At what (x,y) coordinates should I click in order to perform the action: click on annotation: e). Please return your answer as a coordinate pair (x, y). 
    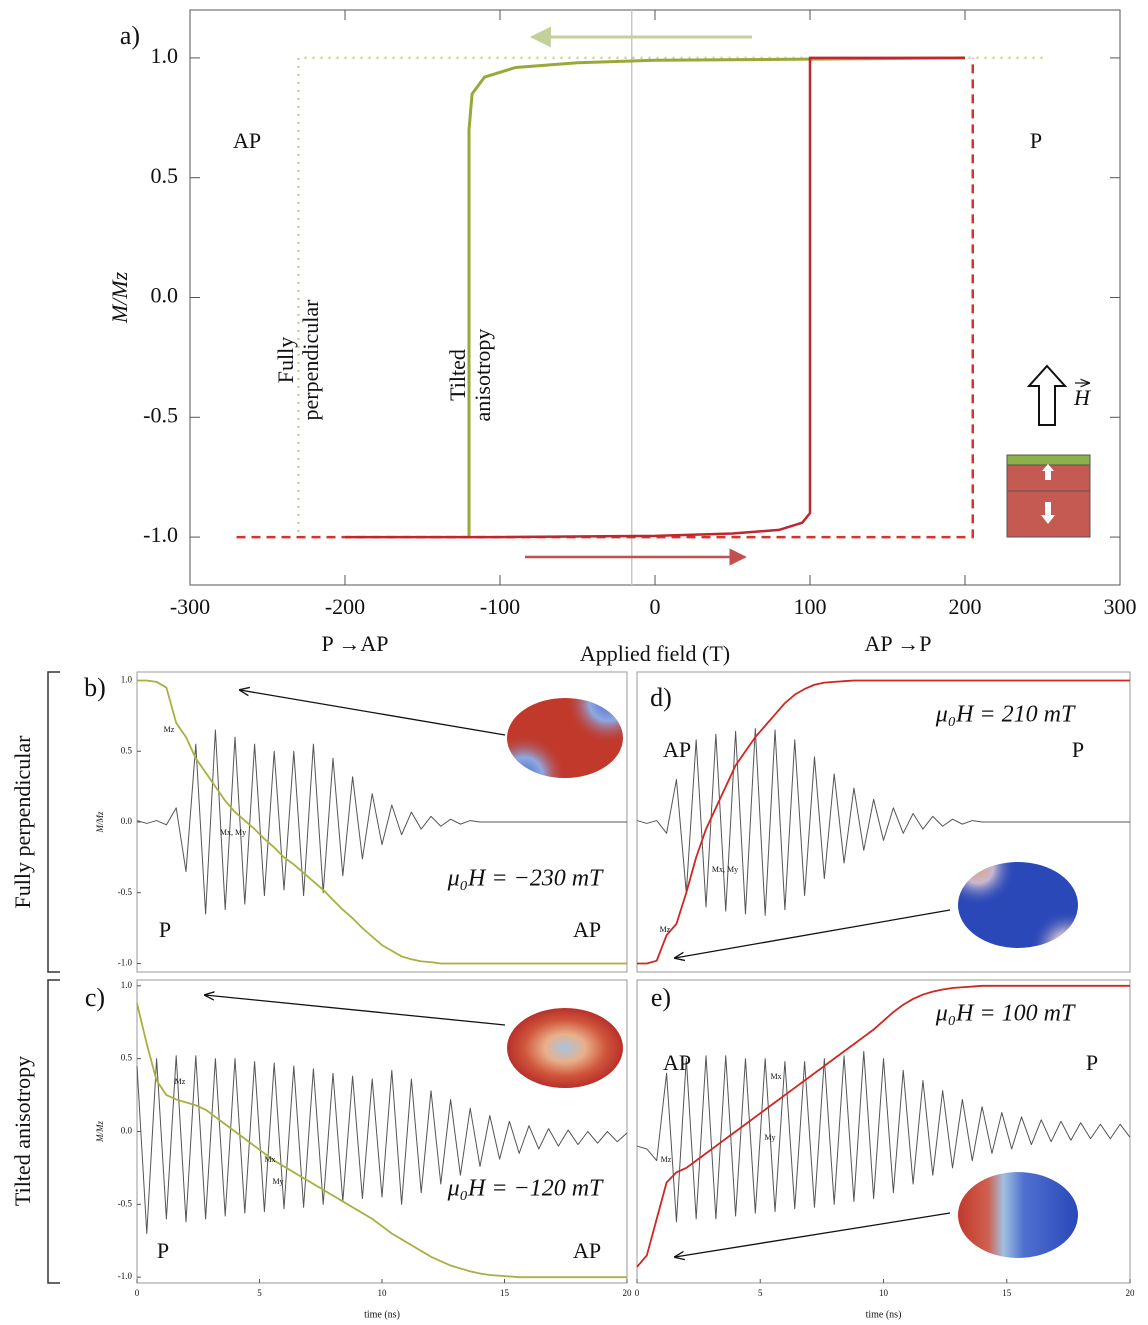
    Looking at the image, I should click on (661, 997).